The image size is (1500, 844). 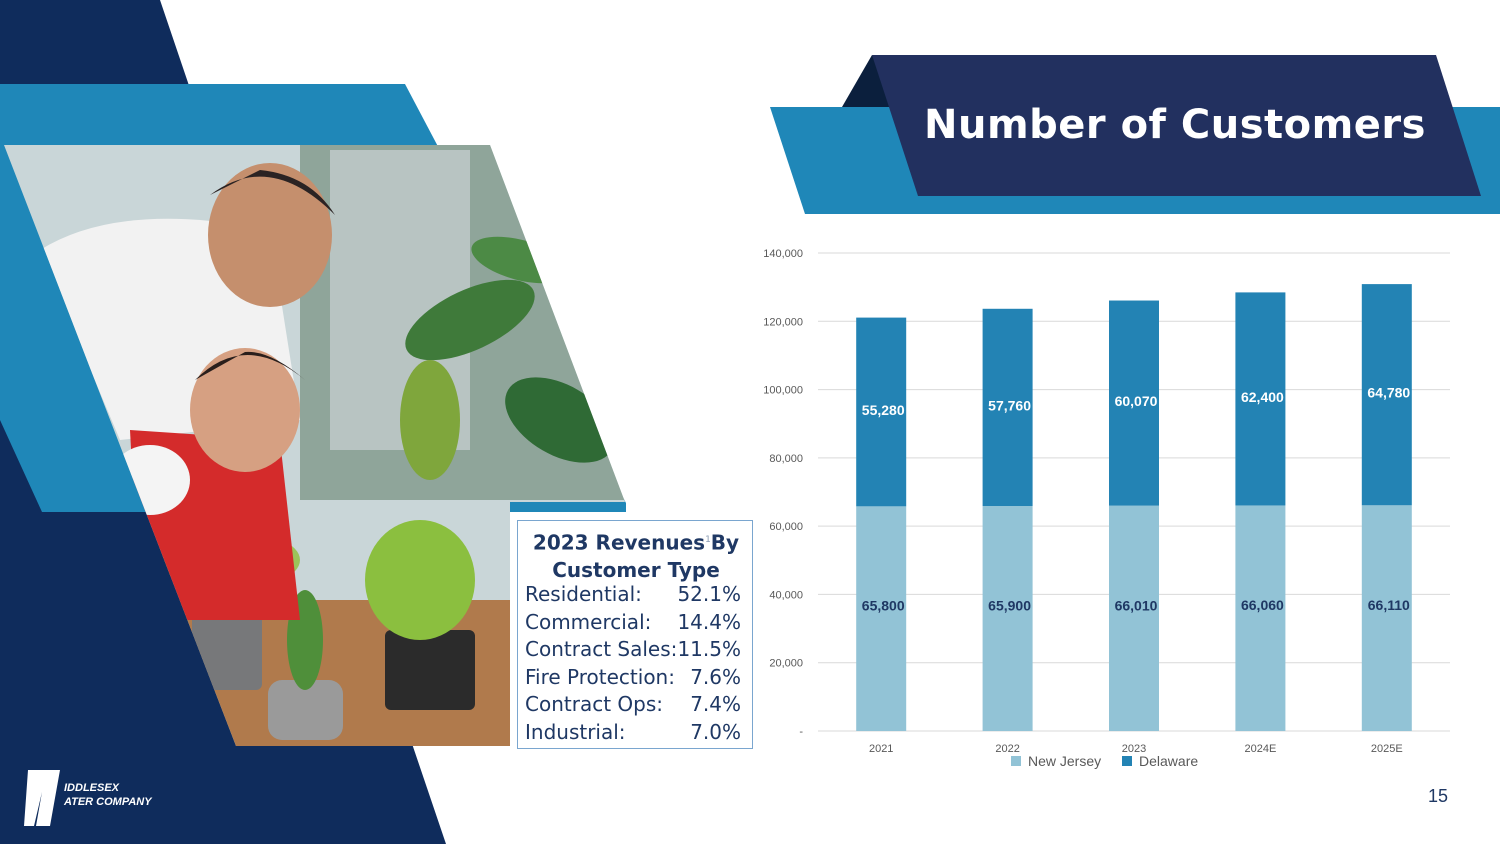 I want to click on revenue-row-value: 14.4%, so click(x=709, y=622).